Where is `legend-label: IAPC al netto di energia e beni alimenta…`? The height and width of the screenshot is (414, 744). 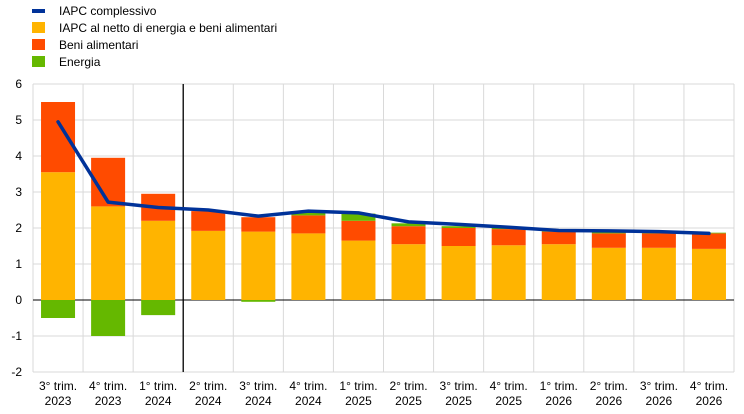
legend-label: IAPC al netto di energia e beni alimenta… is located at coordinates (168, 27).